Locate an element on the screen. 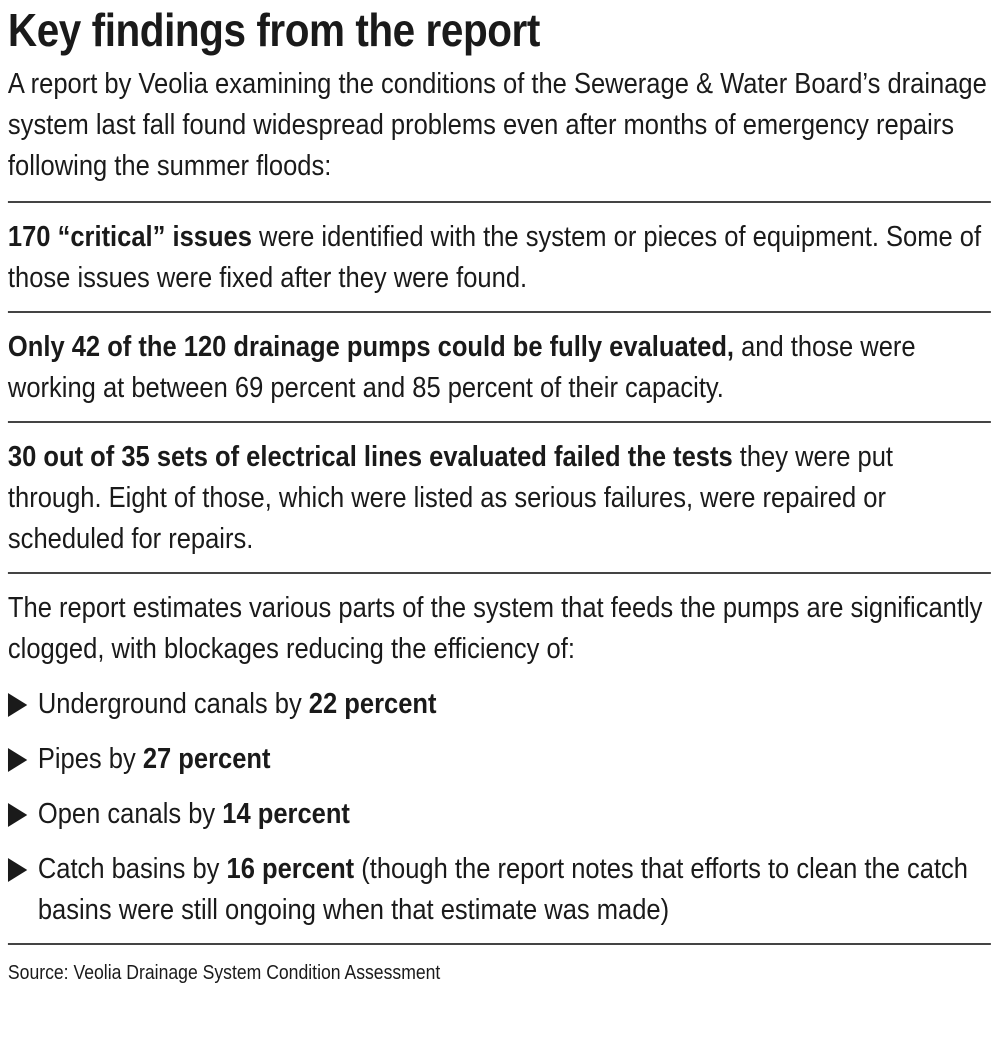 The image size is (1000, 1054). item-text: Underground canals by 22 percent is located at coordinates (237, 704).